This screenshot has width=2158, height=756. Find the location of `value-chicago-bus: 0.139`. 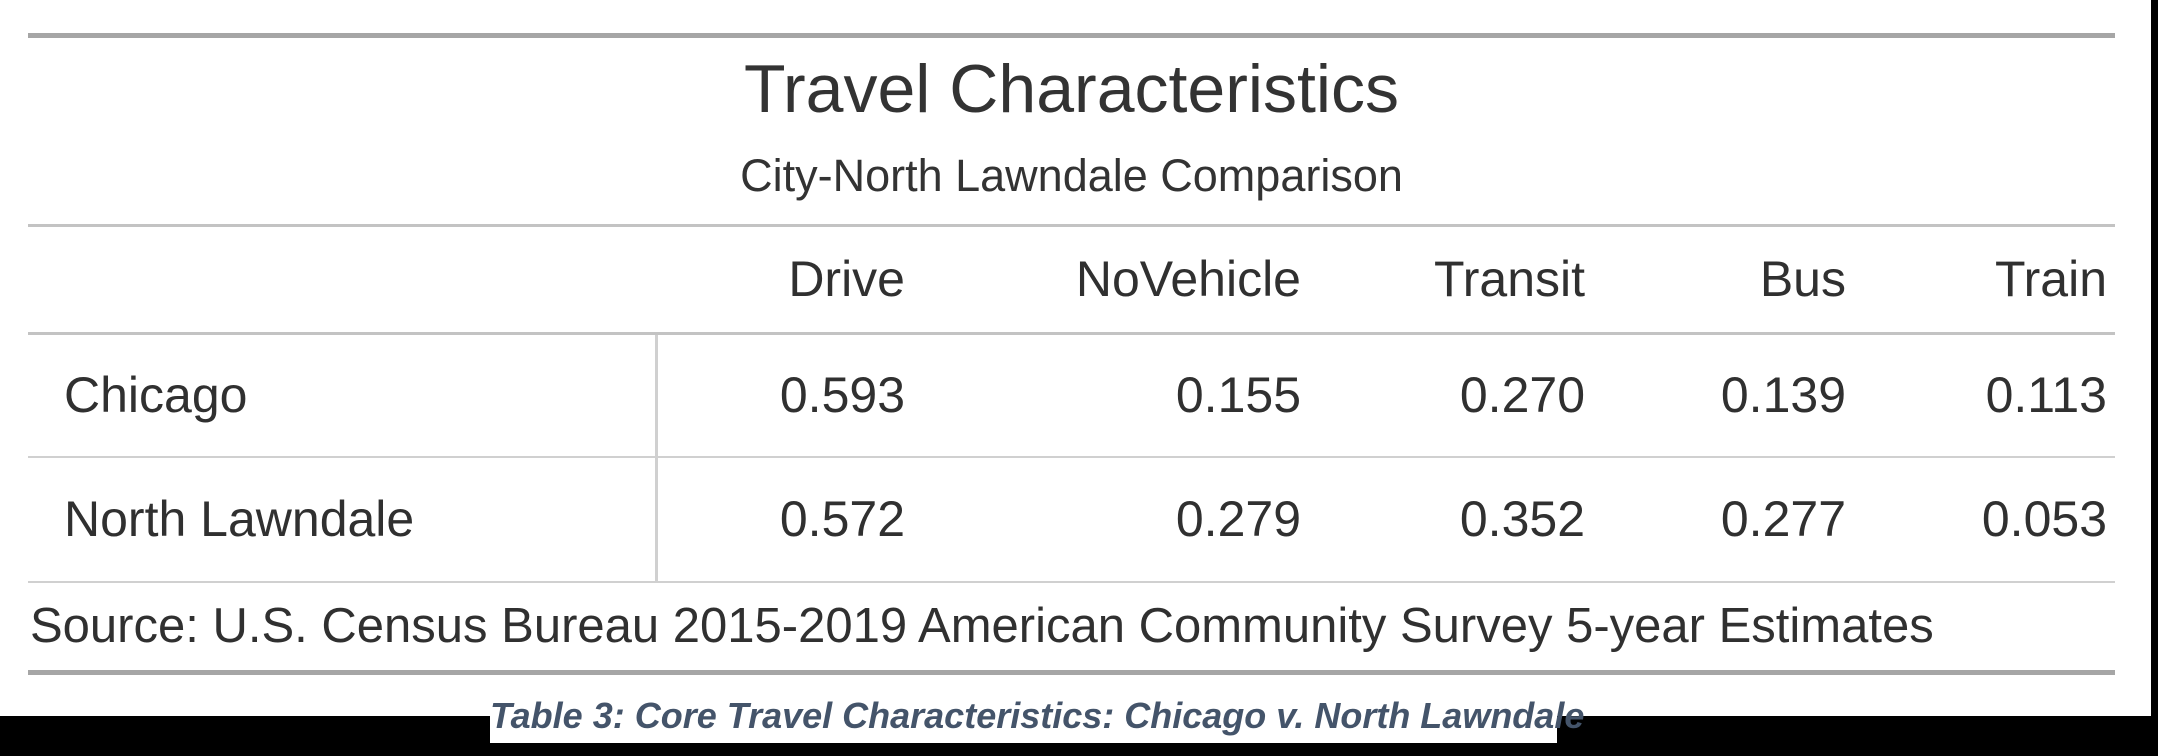

value-chicago-bus: 0.139 is located at coordinates (1783, 394).